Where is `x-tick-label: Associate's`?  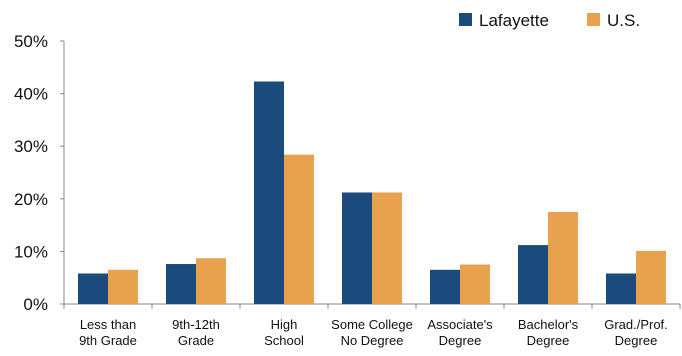 x-tick-label: Associate's is located at coordinates (460, 324).